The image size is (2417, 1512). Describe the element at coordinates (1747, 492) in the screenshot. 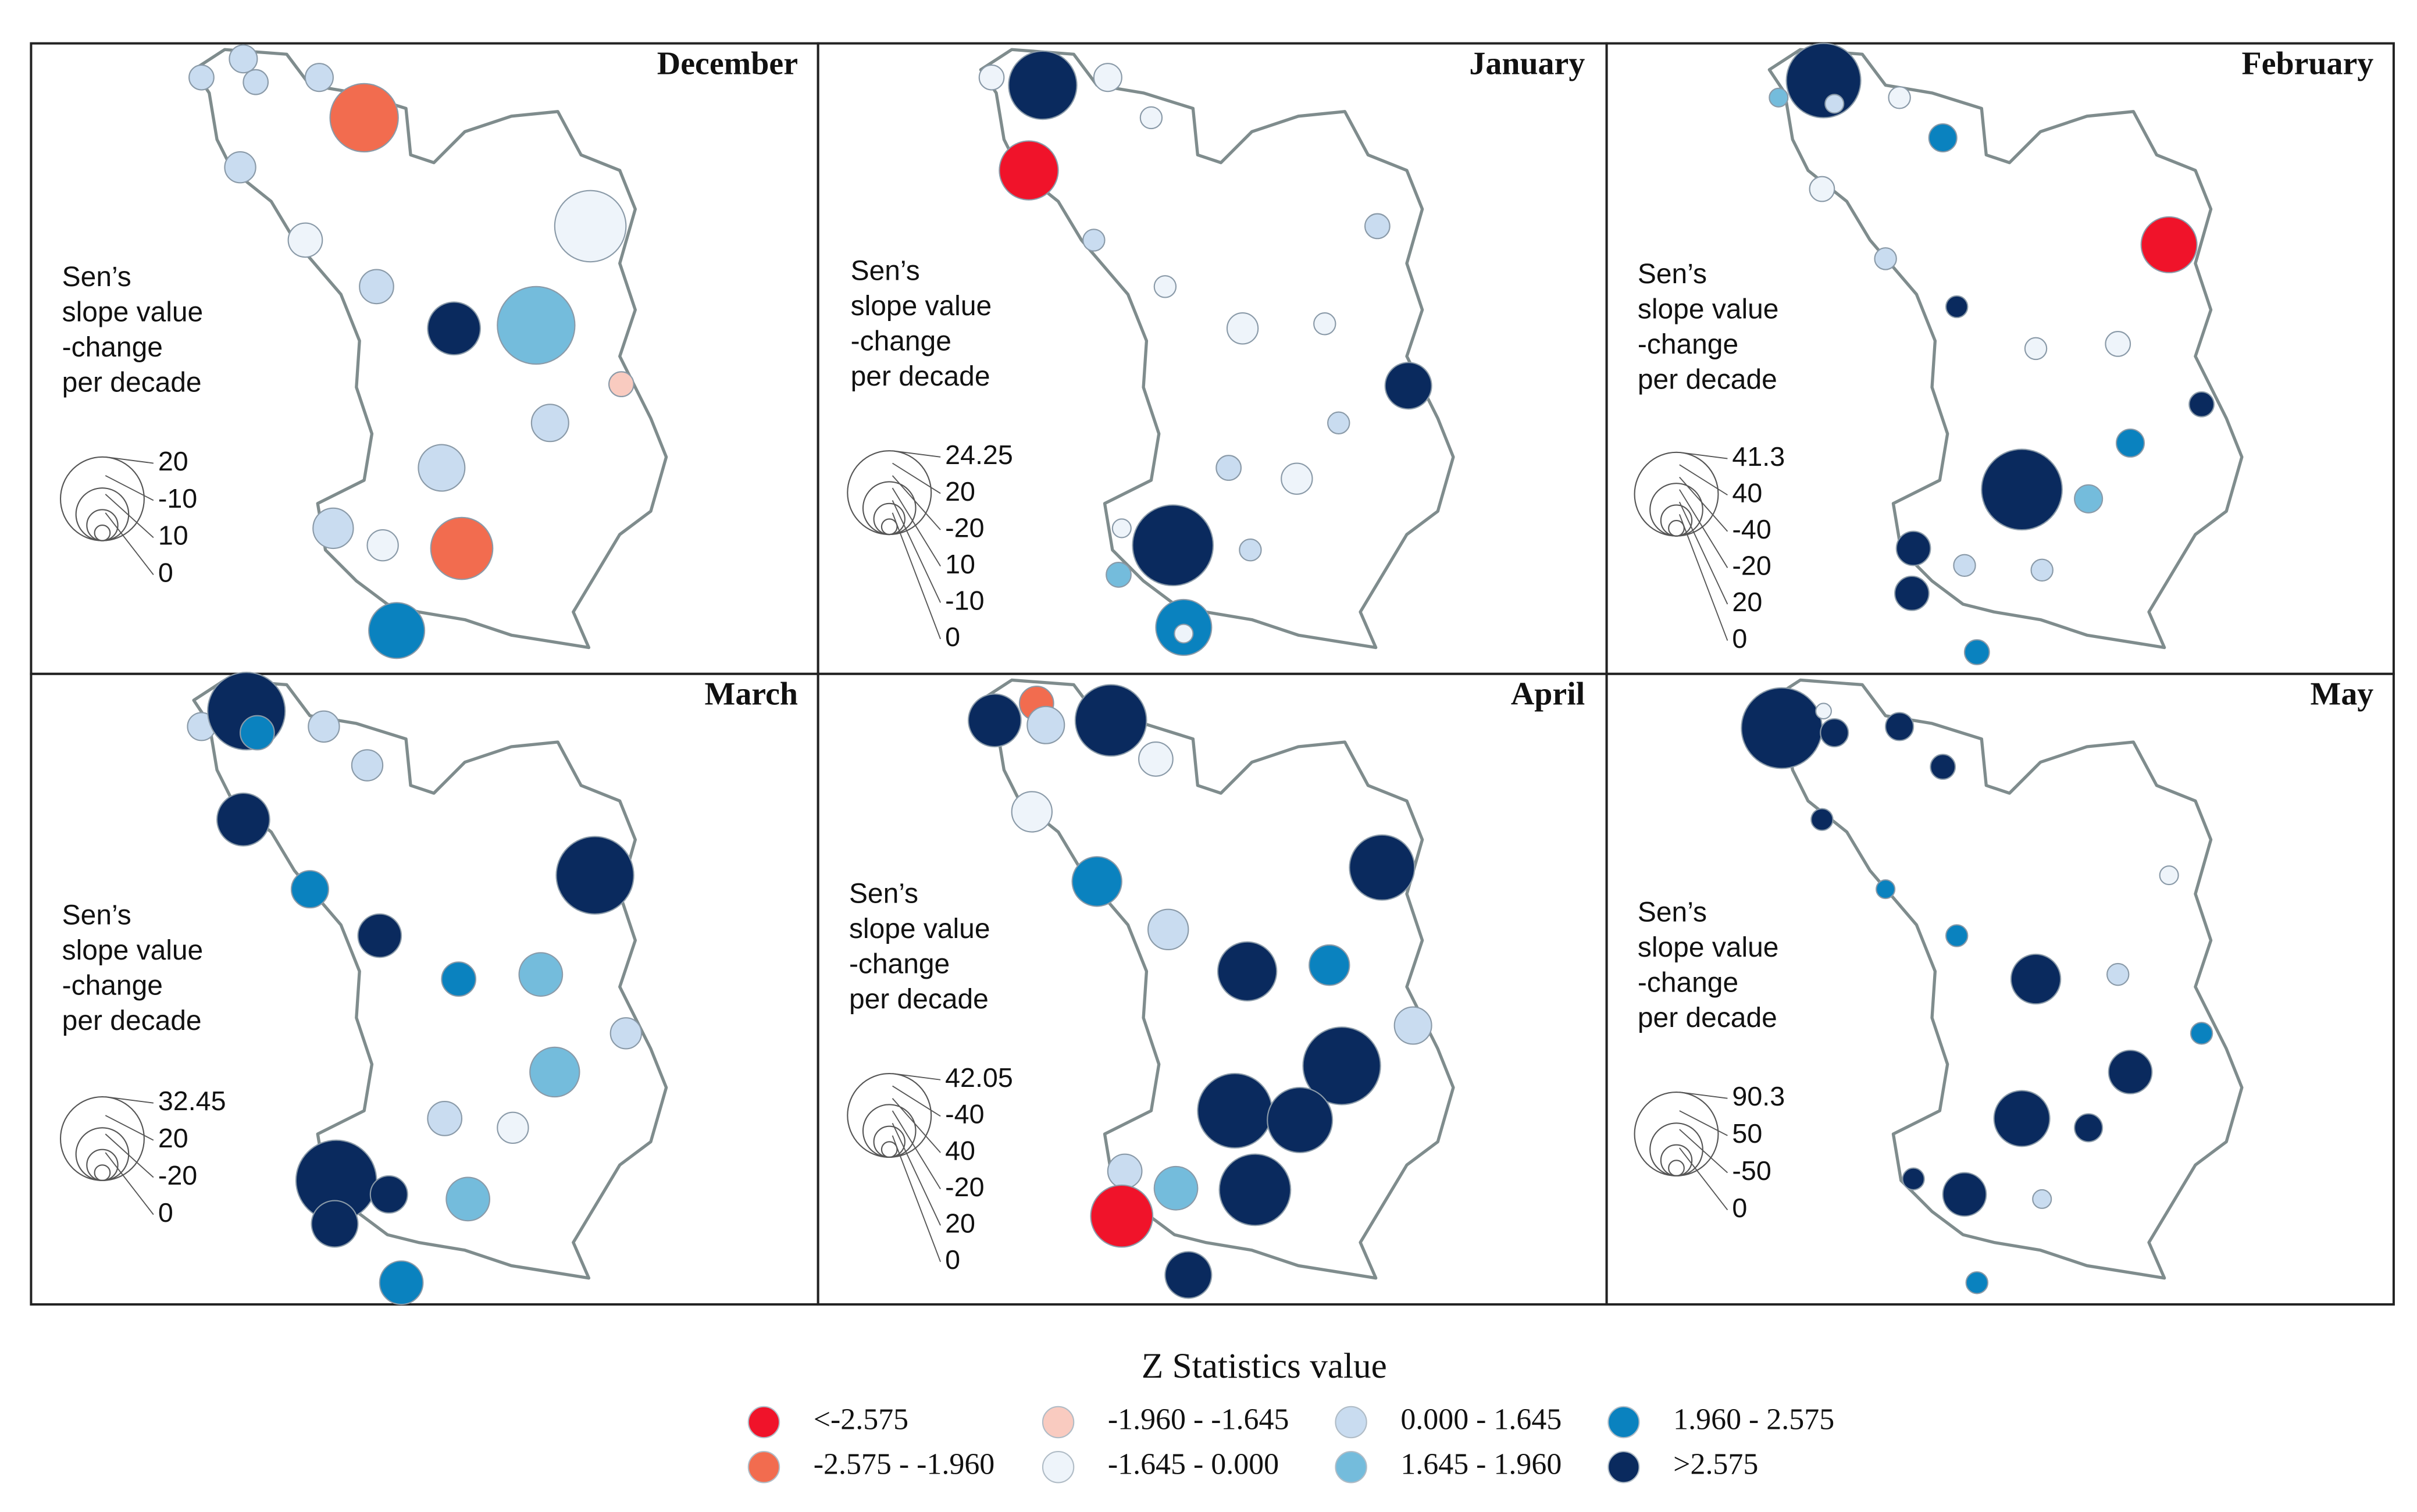

I see `size-legend-label: 40` at that location.